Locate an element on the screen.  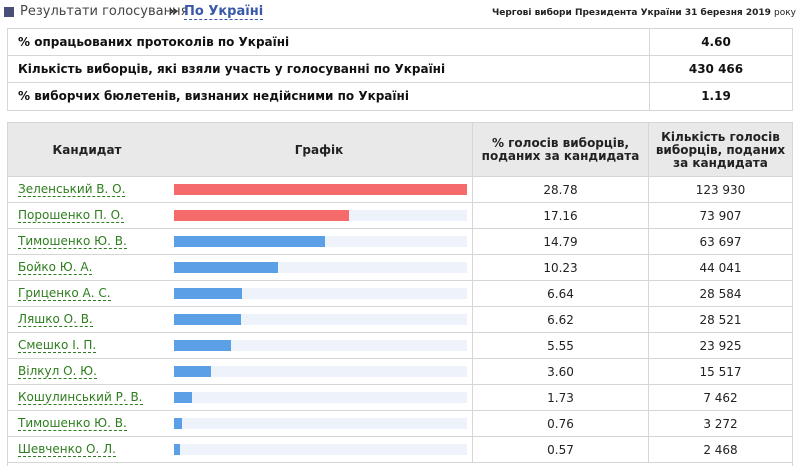
vote-count: 15 517 is located at coordinates (720, 372).